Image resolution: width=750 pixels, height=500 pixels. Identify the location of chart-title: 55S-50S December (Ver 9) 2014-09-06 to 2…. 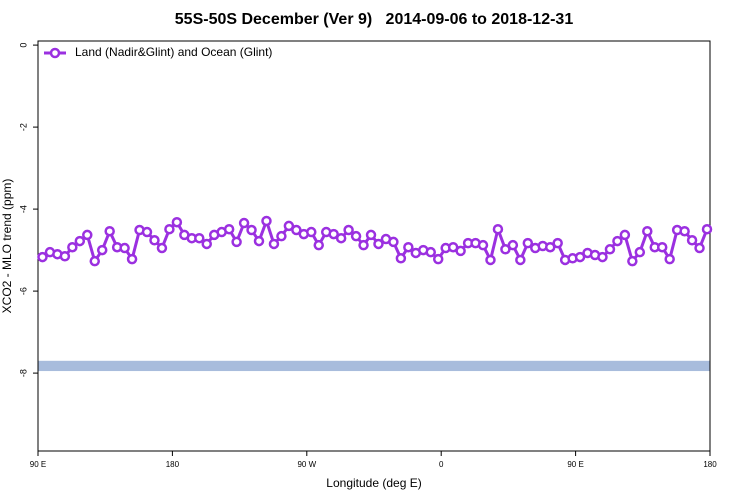
(374, 19).